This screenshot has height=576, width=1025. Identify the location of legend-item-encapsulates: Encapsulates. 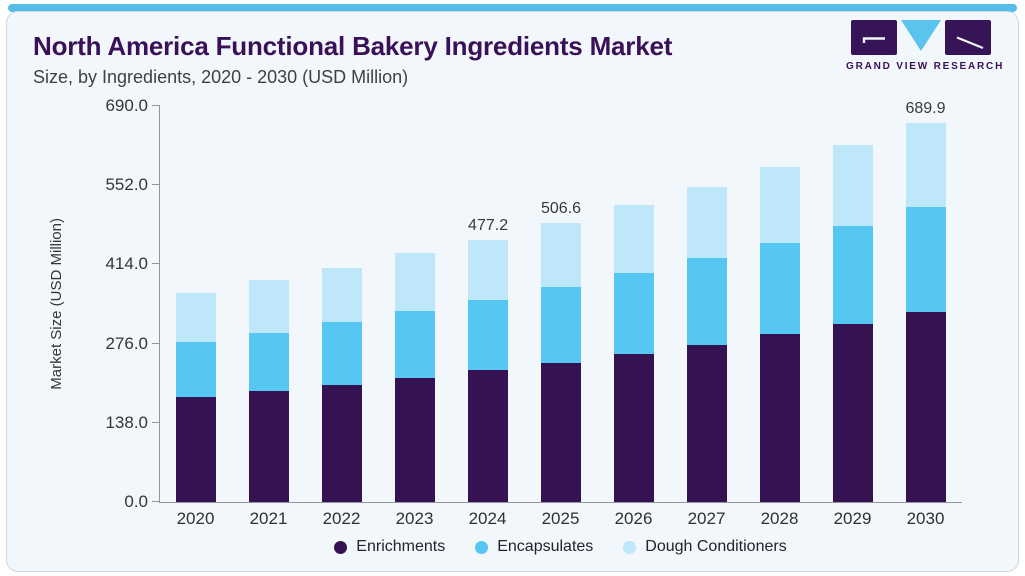
(534, 547).